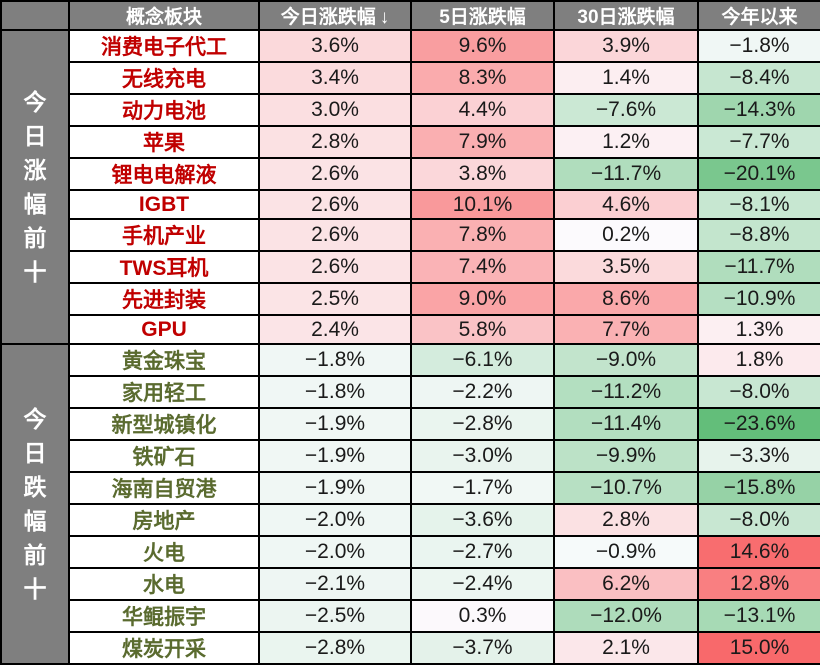 Image resolution: width=820 pixels, height=665 pixels. I want to click on 30day-change-value-cell: 3.9%, so click(626, 46).